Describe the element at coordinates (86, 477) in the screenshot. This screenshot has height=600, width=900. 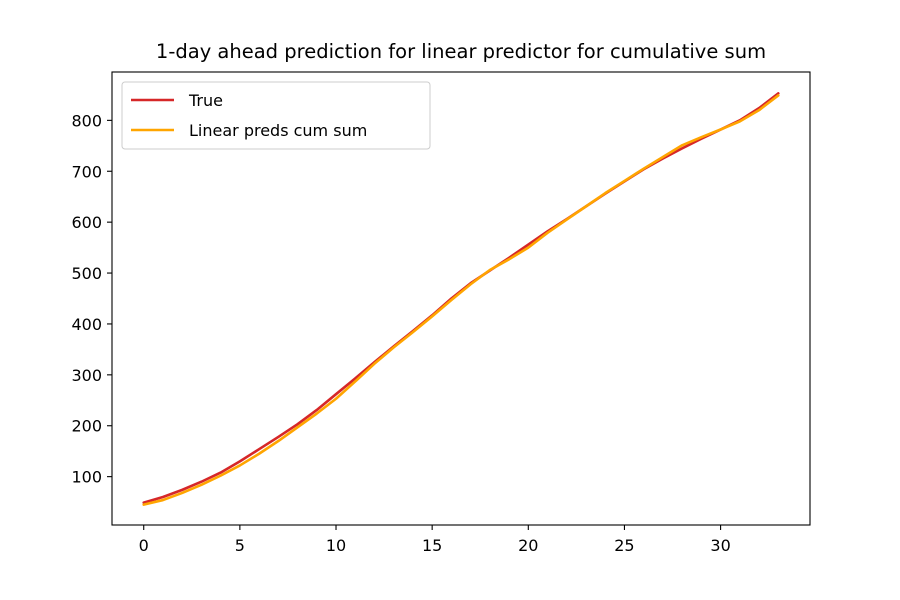
I see `y-tick-label: 100` at that location.